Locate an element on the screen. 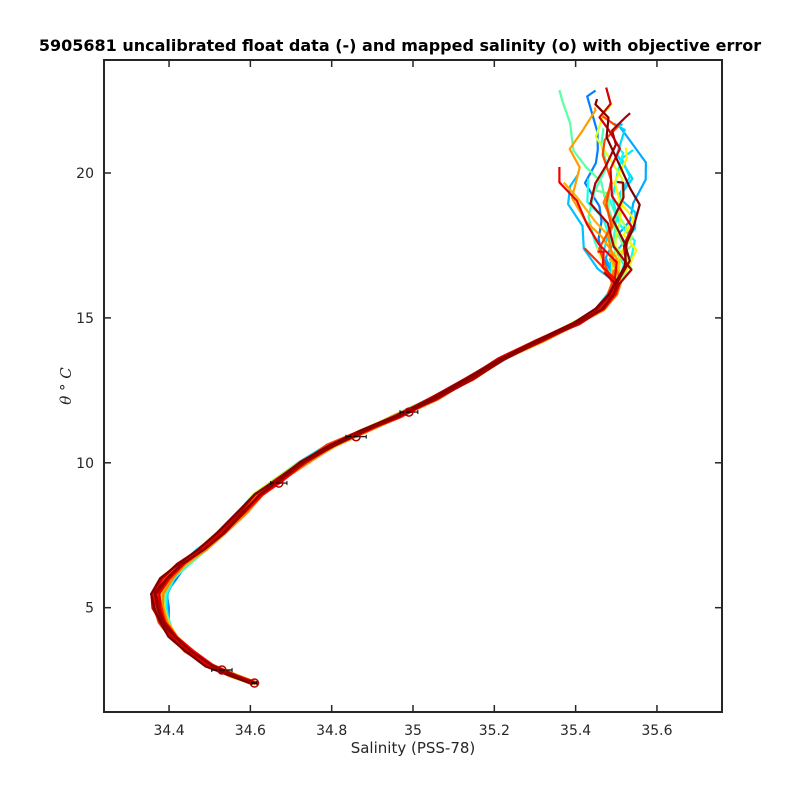 The height and width of the screenshot is (800, 800). x-tick-label: 34.6 is located at coordinates (250, 731).